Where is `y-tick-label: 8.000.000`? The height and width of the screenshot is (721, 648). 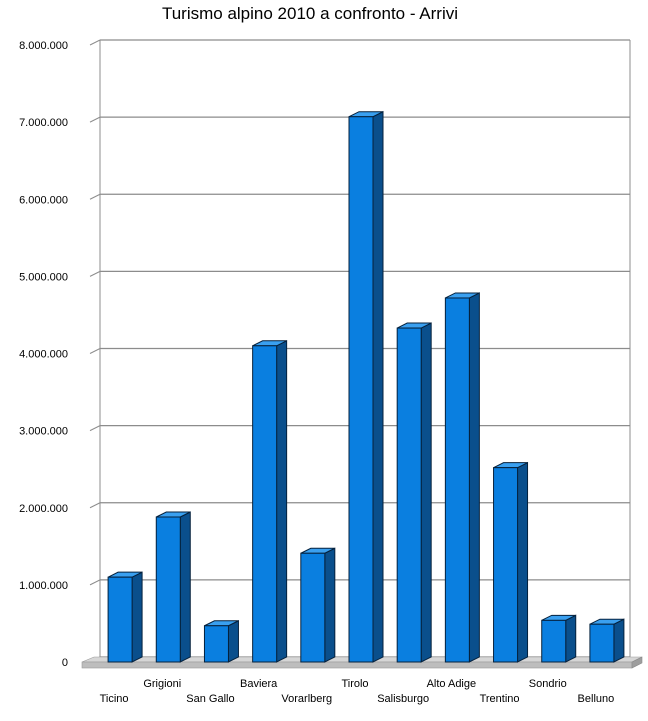
y-tick-label: 8.000.000 is located at coordinates (43, 46).